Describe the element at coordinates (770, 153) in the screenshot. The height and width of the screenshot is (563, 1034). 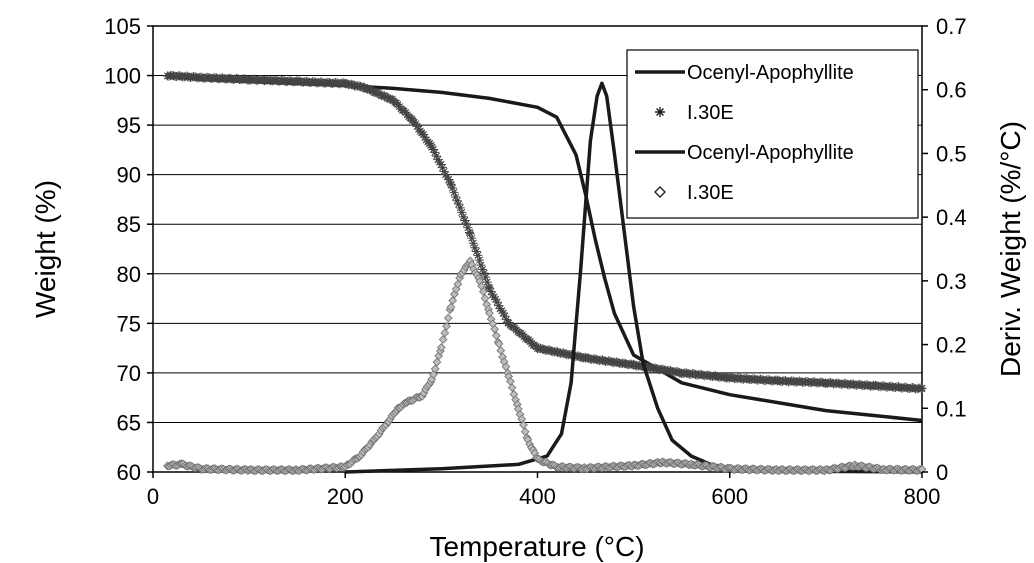
I see `legend-label: Ocenyl-Apophyllite` at that location.